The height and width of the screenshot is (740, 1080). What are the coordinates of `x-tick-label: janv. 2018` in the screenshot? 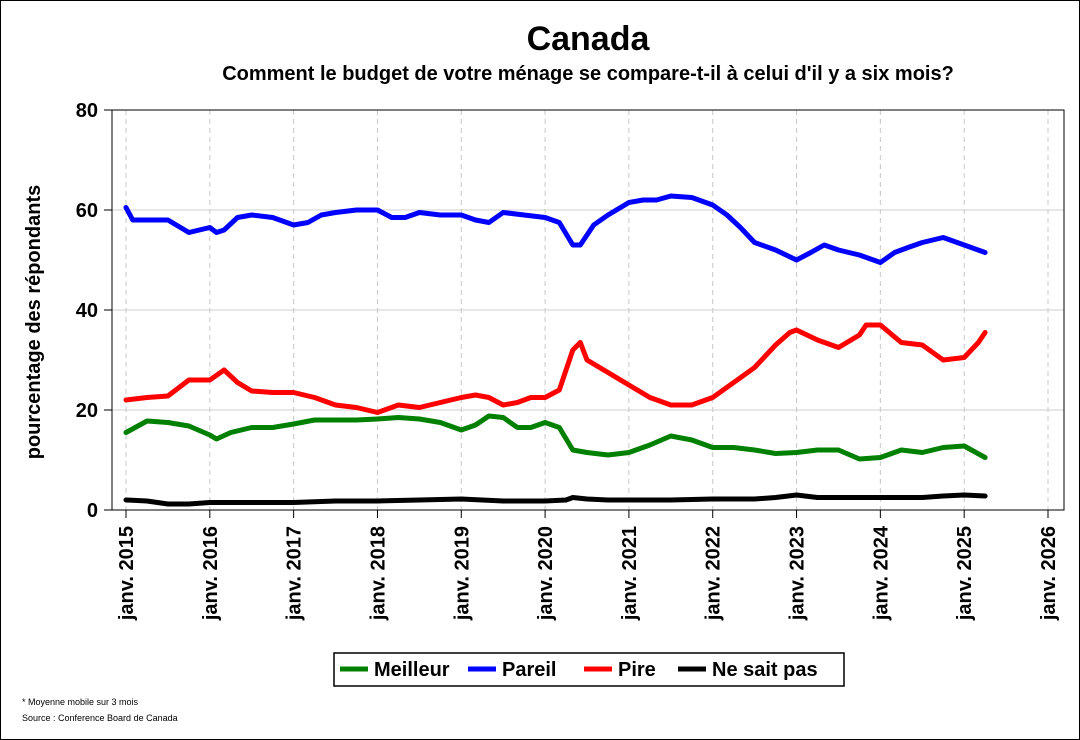 It's located at (378, 573).